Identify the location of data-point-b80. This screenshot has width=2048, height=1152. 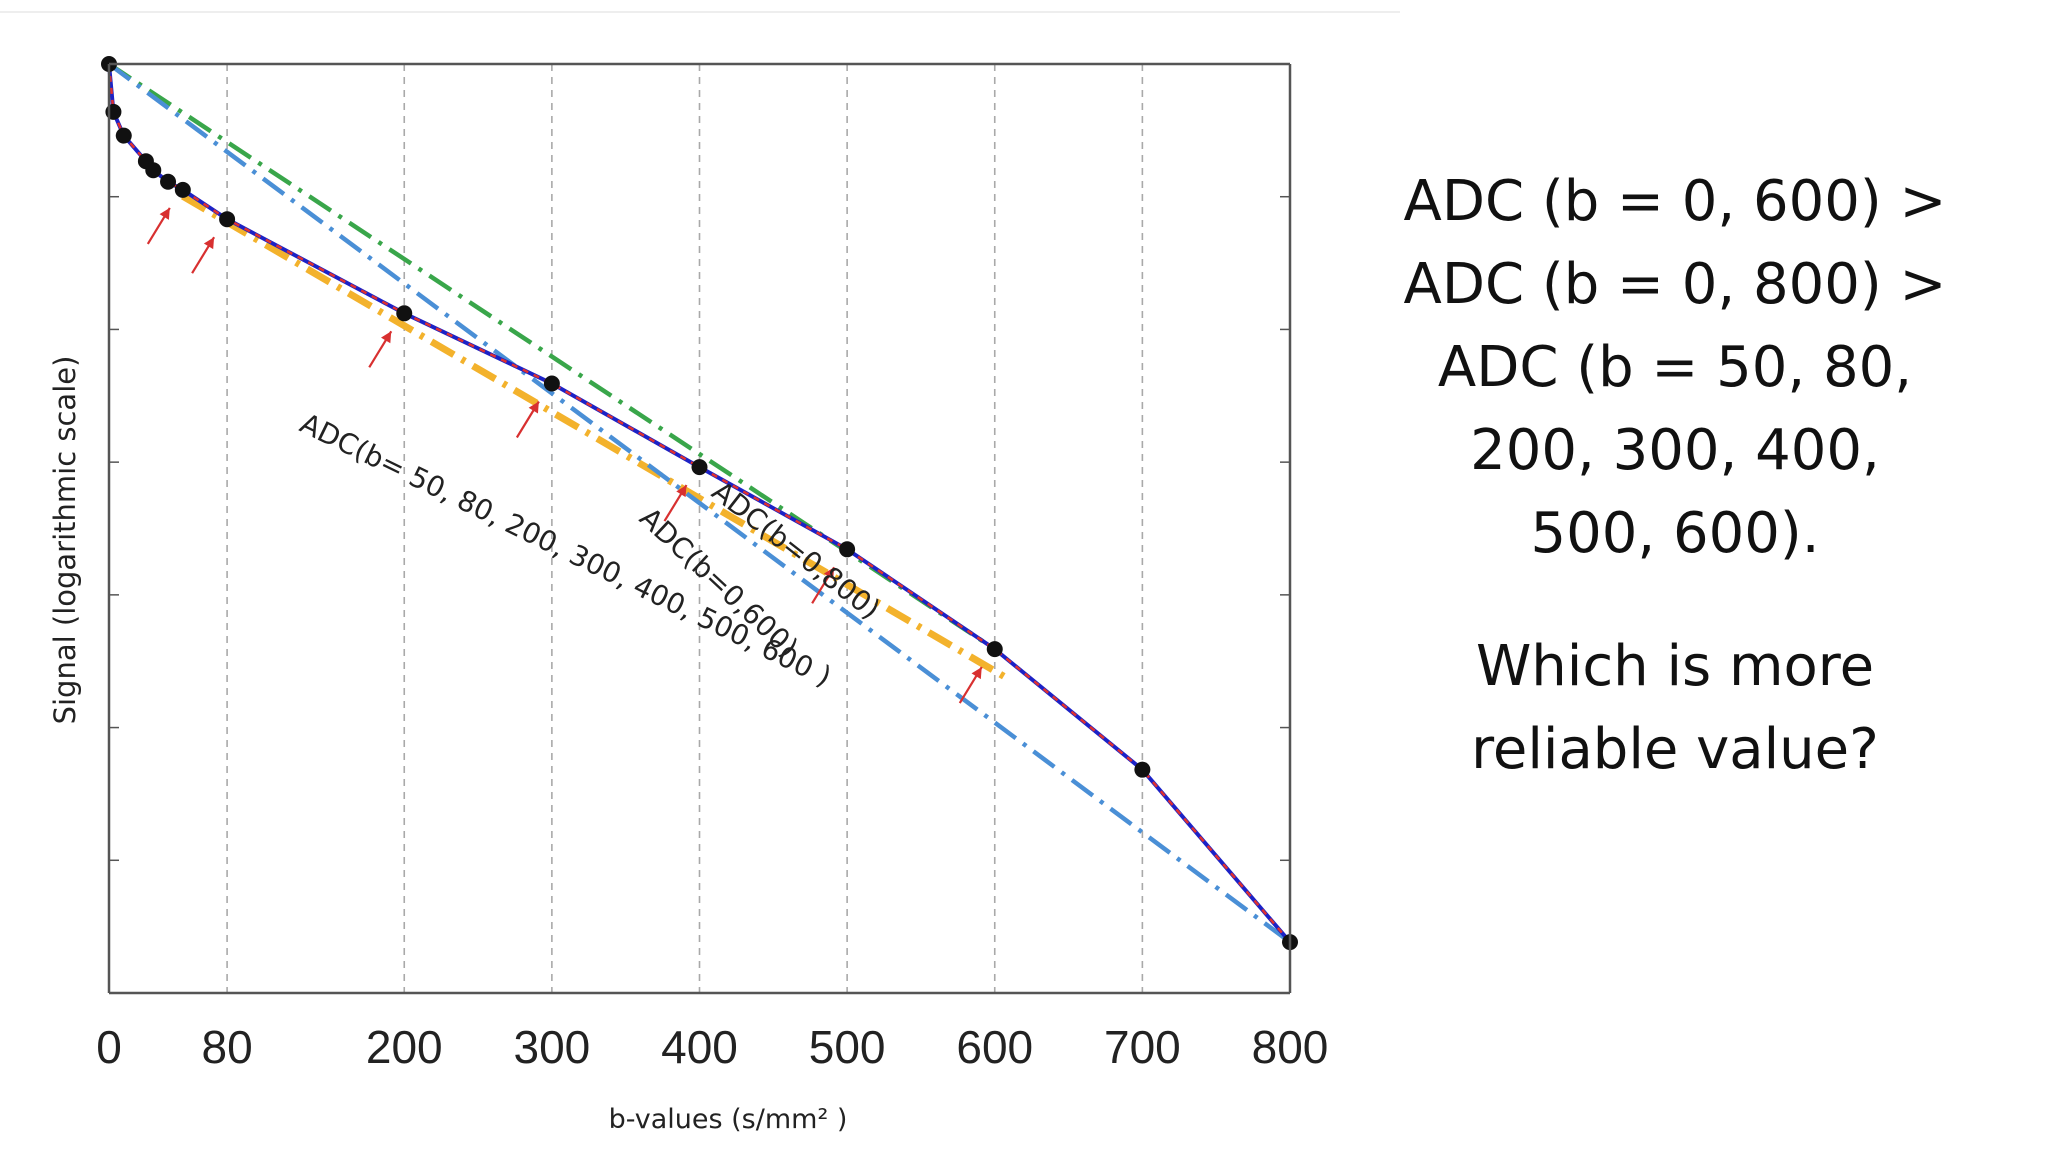
(227, 219).